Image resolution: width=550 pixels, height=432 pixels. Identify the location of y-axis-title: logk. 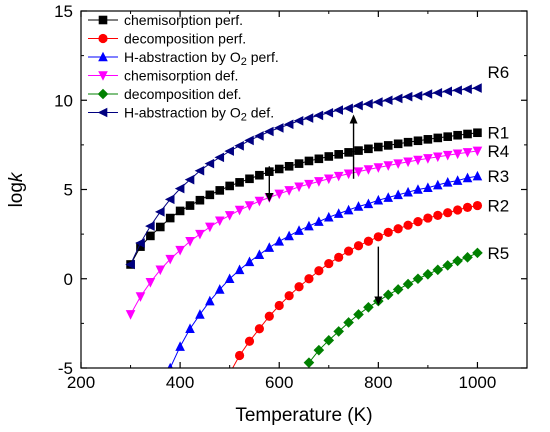
(16, 189).